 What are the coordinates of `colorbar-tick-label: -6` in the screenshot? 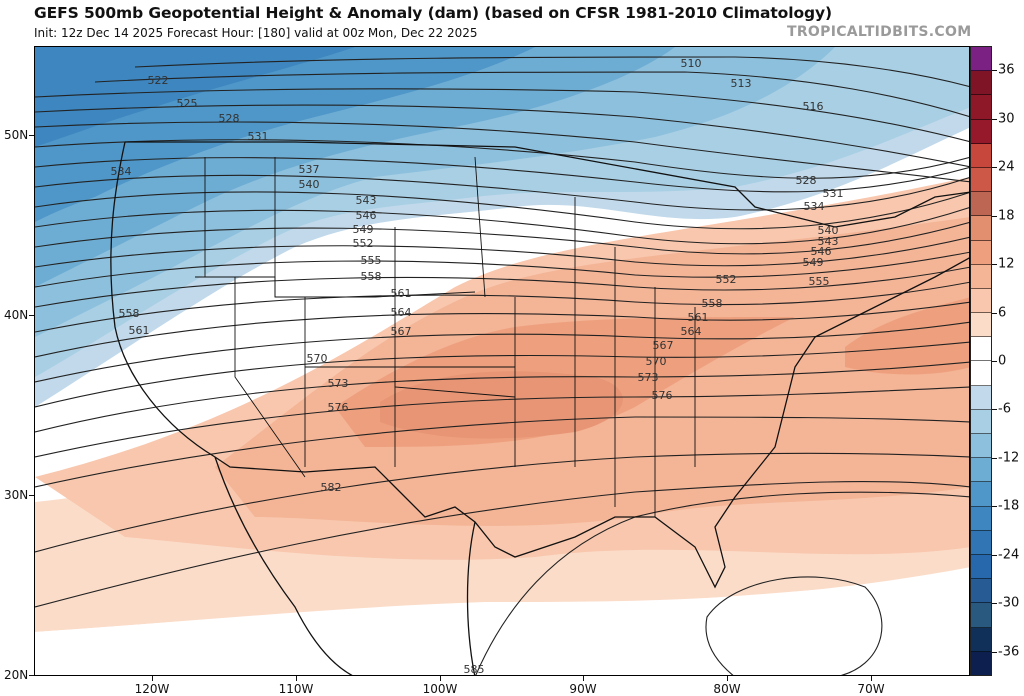 It's located at (1004, 409).